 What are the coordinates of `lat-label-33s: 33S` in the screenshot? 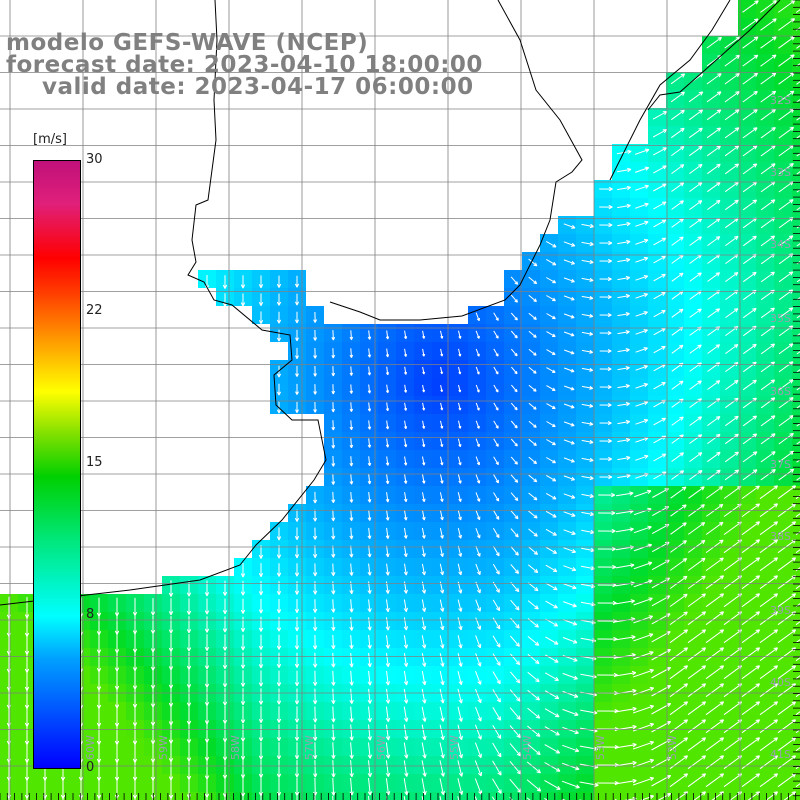 It's located at (780, 172).